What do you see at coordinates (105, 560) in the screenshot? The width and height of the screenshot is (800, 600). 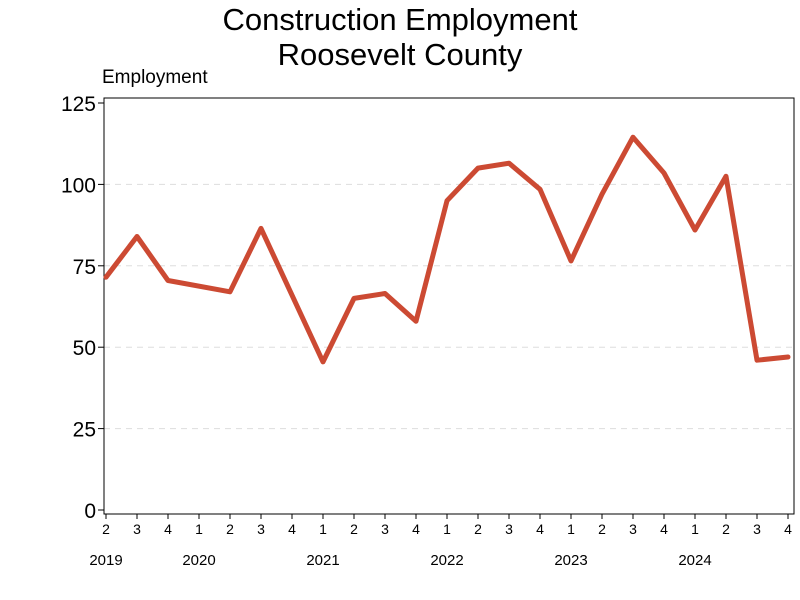 I see `year-label: 2019` at bounding box center [105, 560].